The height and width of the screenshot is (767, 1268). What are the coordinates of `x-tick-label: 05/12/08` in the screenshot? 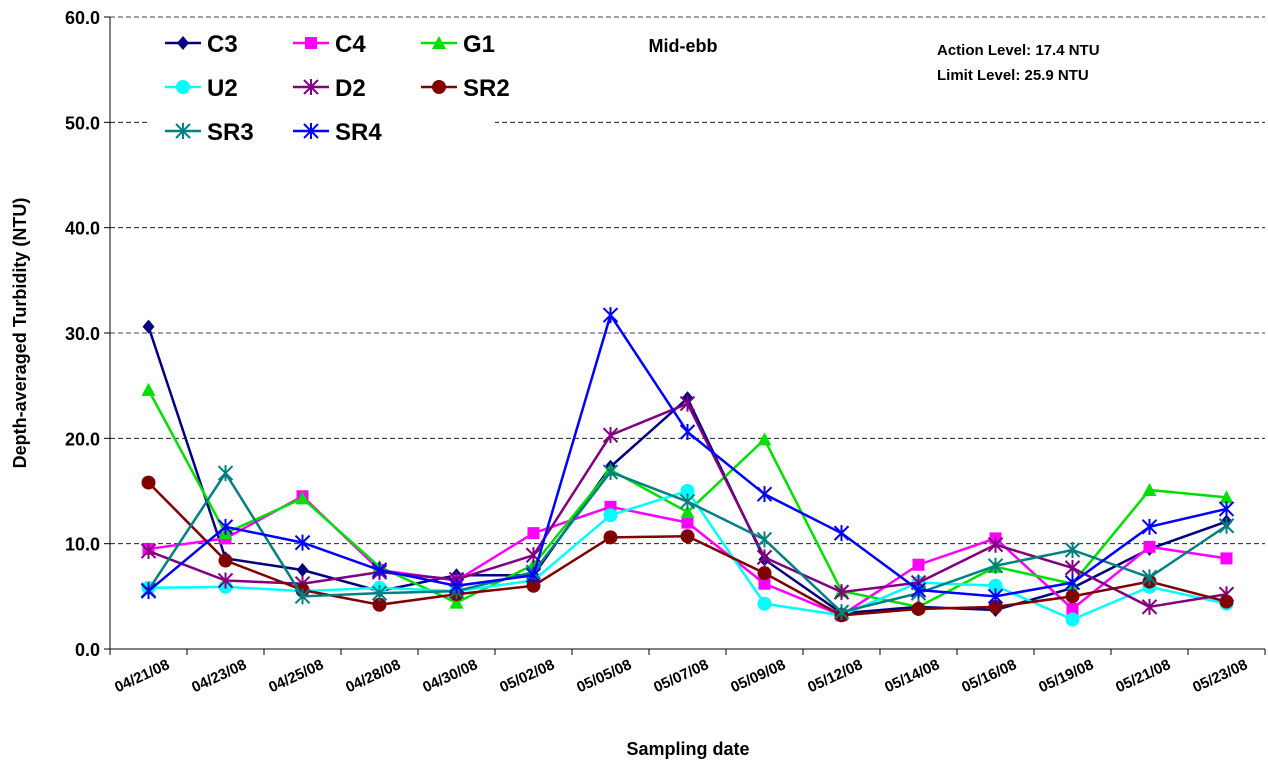 It's located at (835, 676).